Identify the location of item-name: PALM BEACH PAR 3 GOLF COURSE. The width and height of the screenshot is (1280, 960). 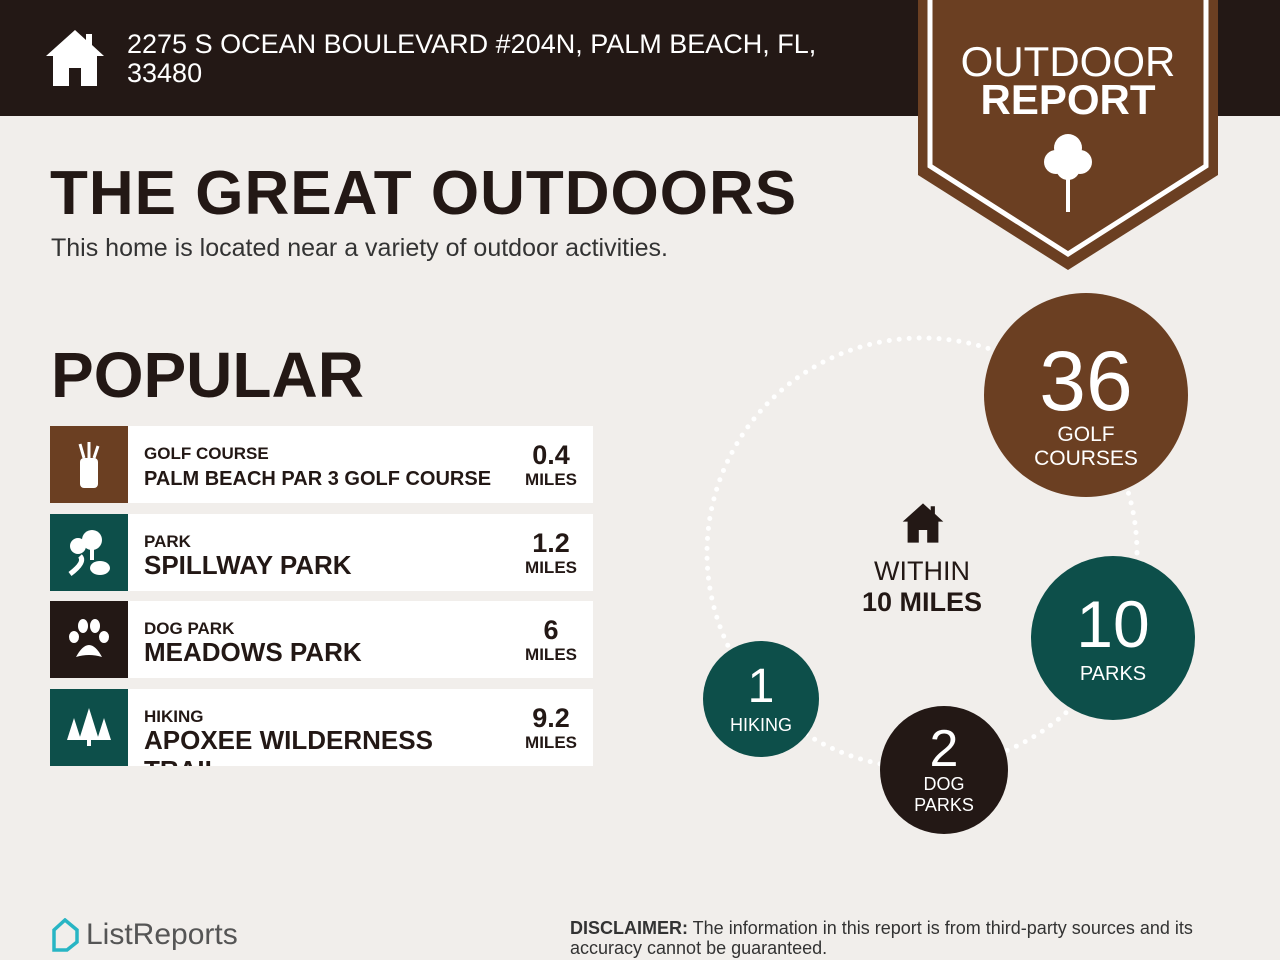
(318, 479).